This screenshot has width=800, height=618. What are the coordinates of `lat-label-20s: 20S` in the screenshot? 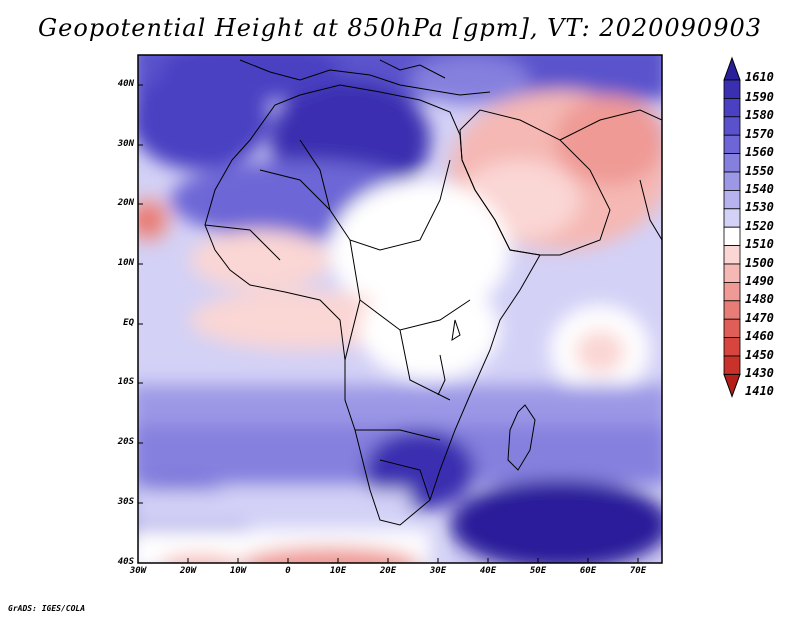 It's located at (125, 442).